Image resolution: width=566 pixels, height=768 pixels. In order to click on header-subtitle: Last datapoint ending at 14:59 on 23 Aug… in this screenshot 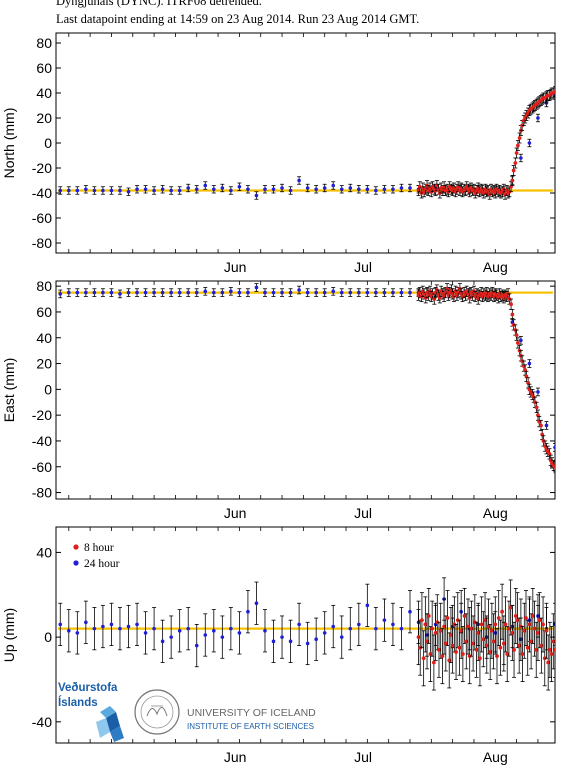, I will do `click(238, 19)`.